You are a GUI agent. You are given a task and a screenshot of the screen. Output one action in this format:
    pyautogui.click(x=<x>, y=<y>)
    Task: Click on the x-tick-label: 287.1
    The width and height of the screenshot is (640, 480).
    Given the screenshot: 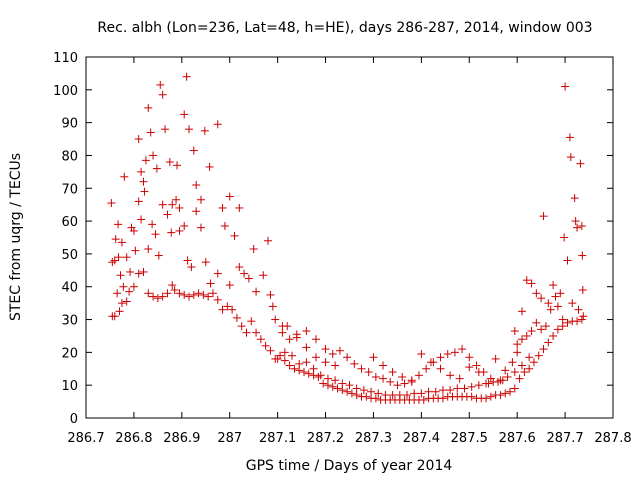 What is the action you would take?
    pyautogui.click(x=277, y=438)
    